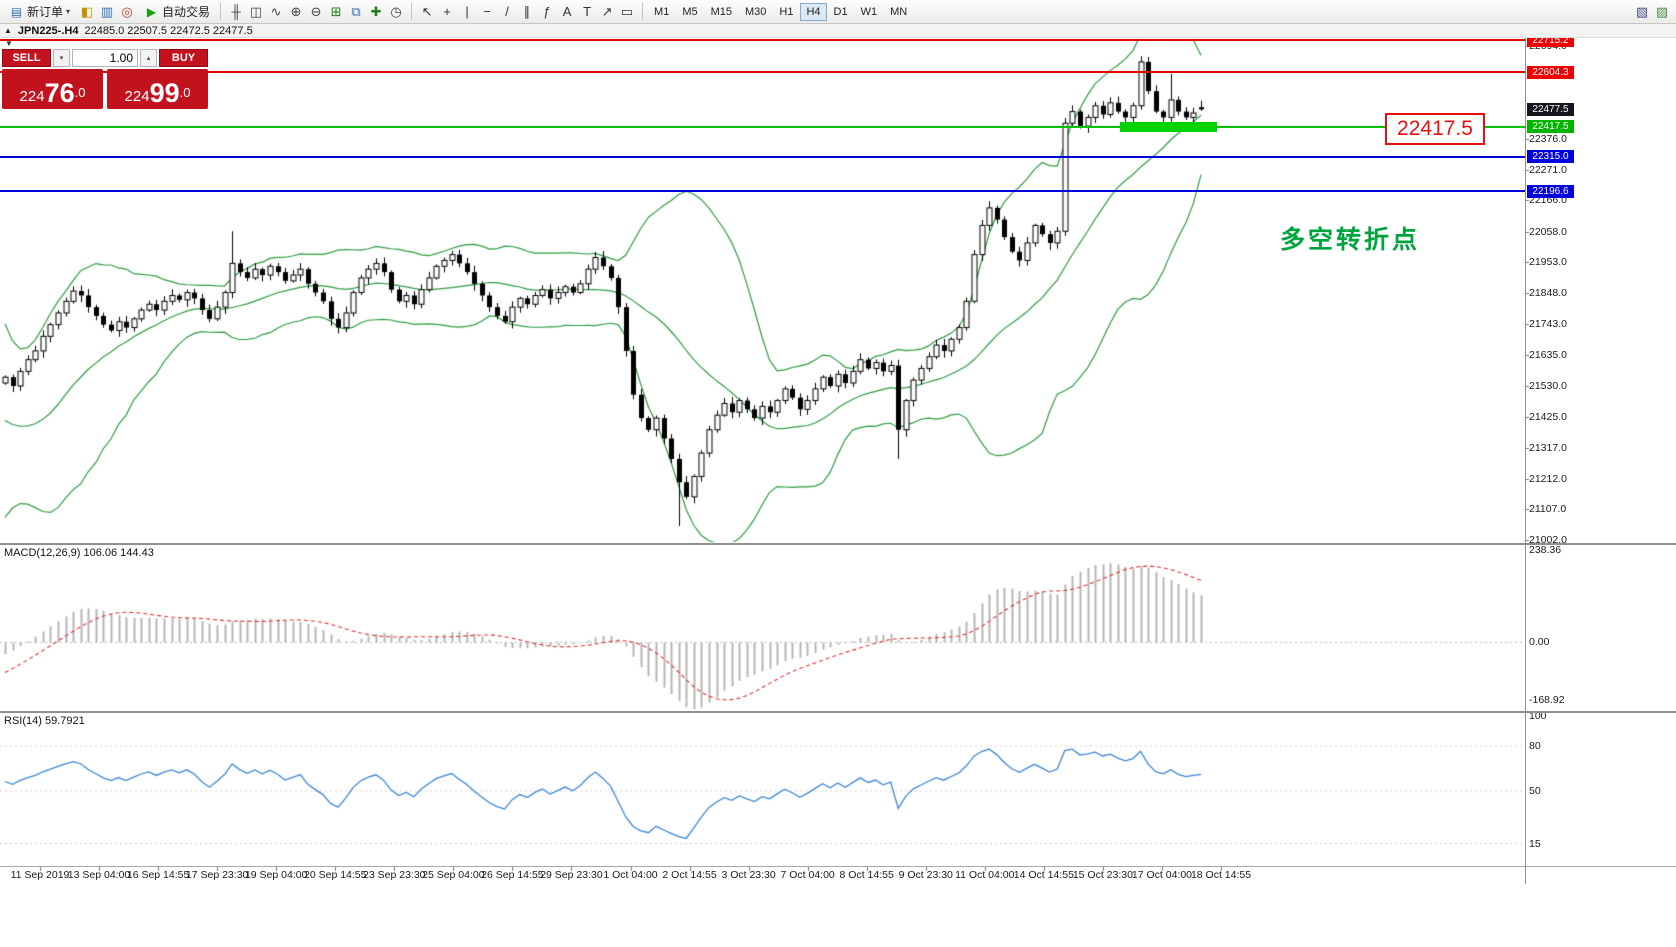 The image size is (1676, 947). I want to click on timeframe-h1: H1, so click(786, 12).